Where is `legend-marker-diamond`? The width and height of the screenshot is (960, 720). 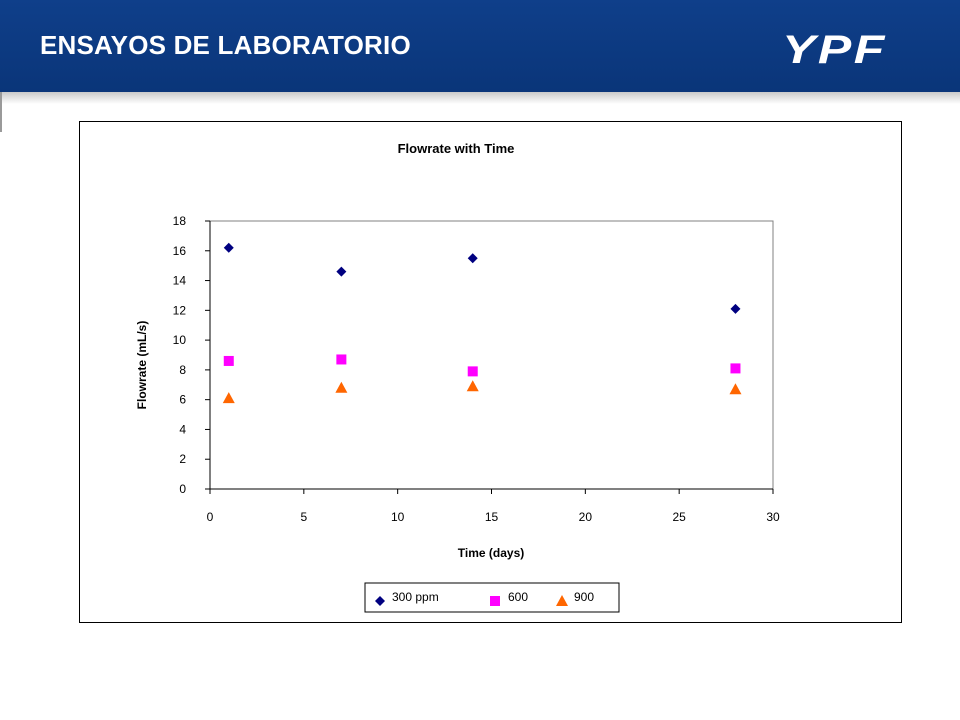 legend-marker-diamond is located at coordinates (380, 601).